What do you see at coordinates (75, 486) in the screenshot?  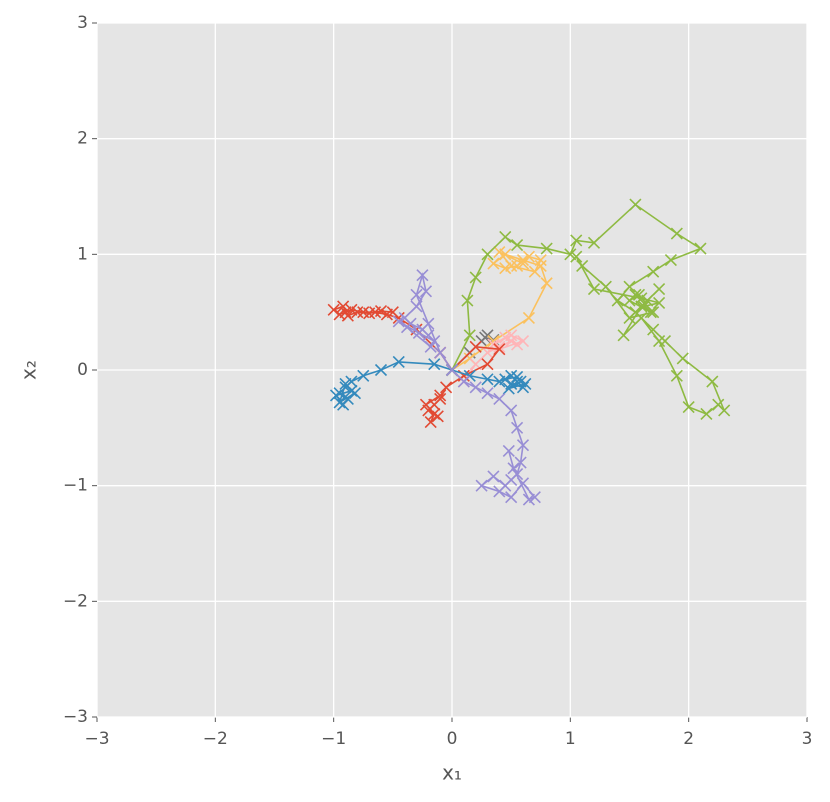 I see `y-tick-label: −1` at bounding box center [75, 486].